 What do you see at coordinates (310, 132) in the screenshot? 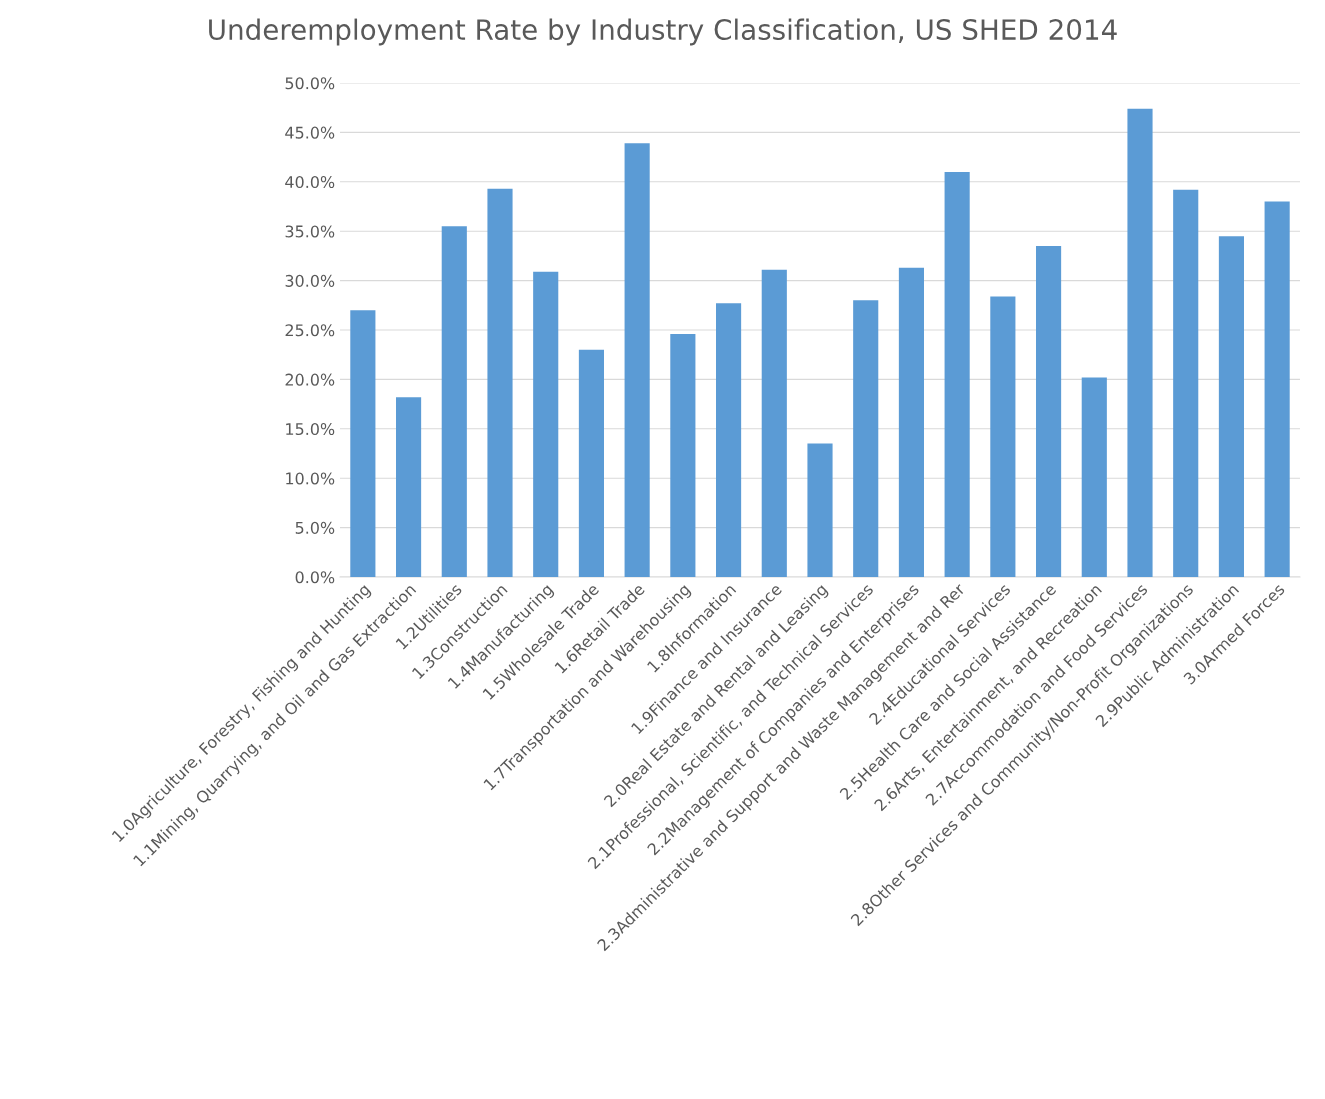
I see `y-tick-label: 45.0%` at bounding box center [310, 132].